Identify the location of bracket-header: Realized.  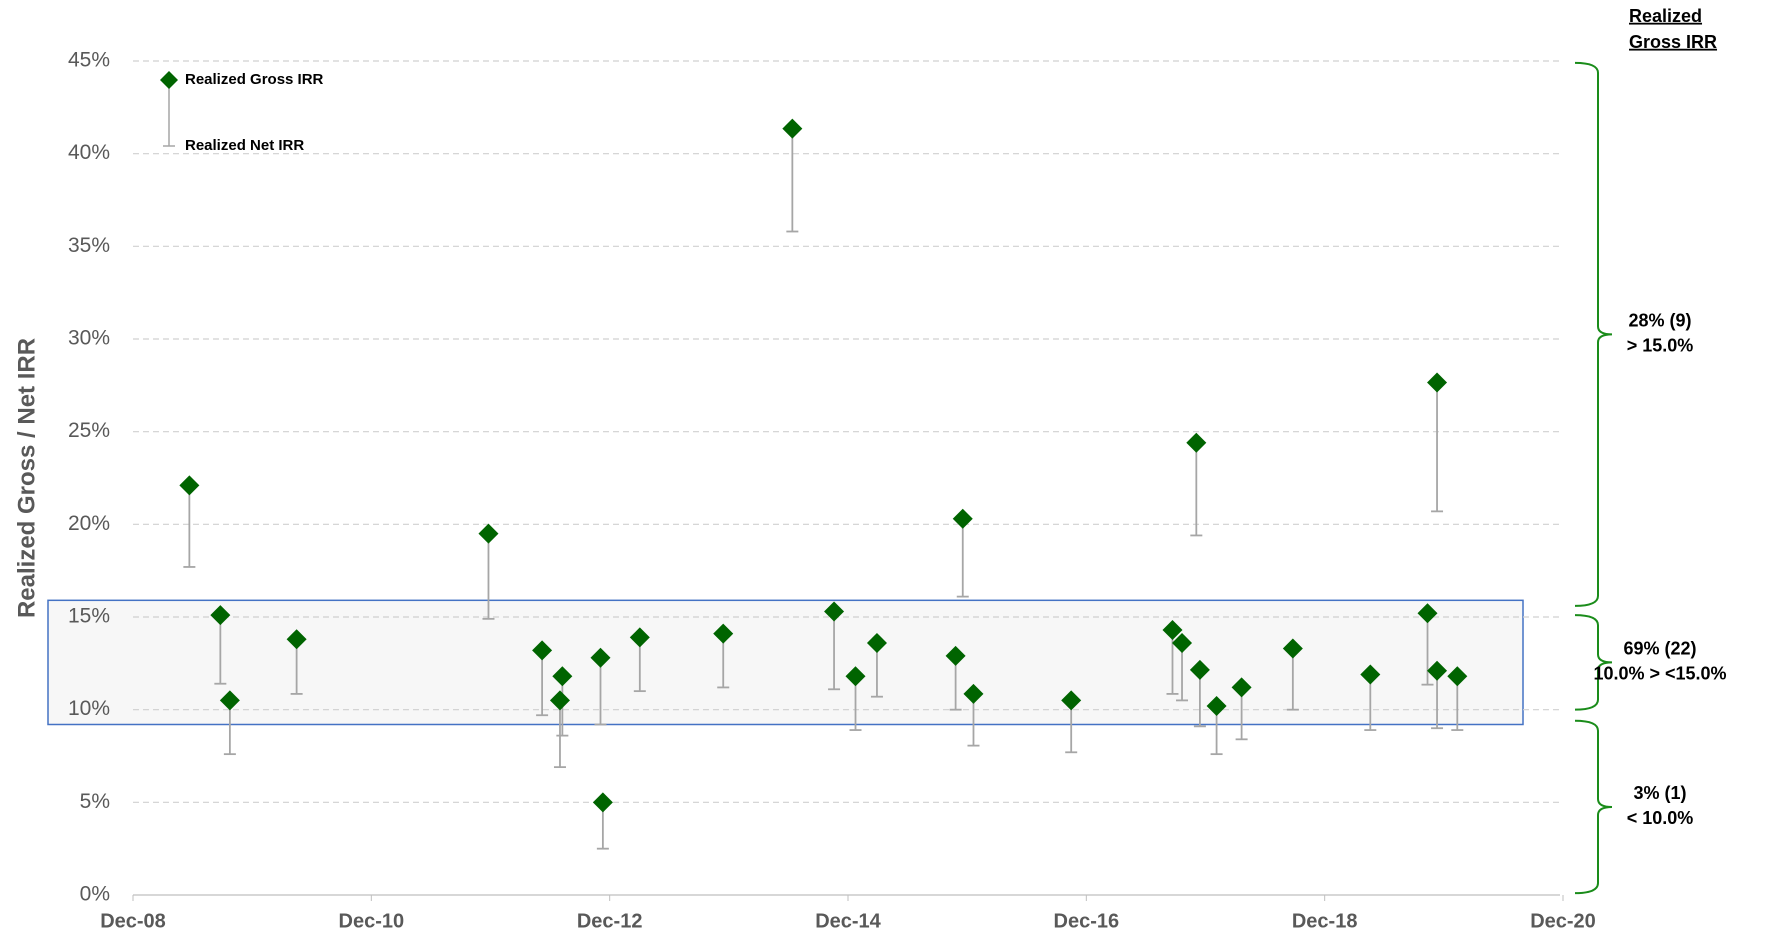
(1665, 16).